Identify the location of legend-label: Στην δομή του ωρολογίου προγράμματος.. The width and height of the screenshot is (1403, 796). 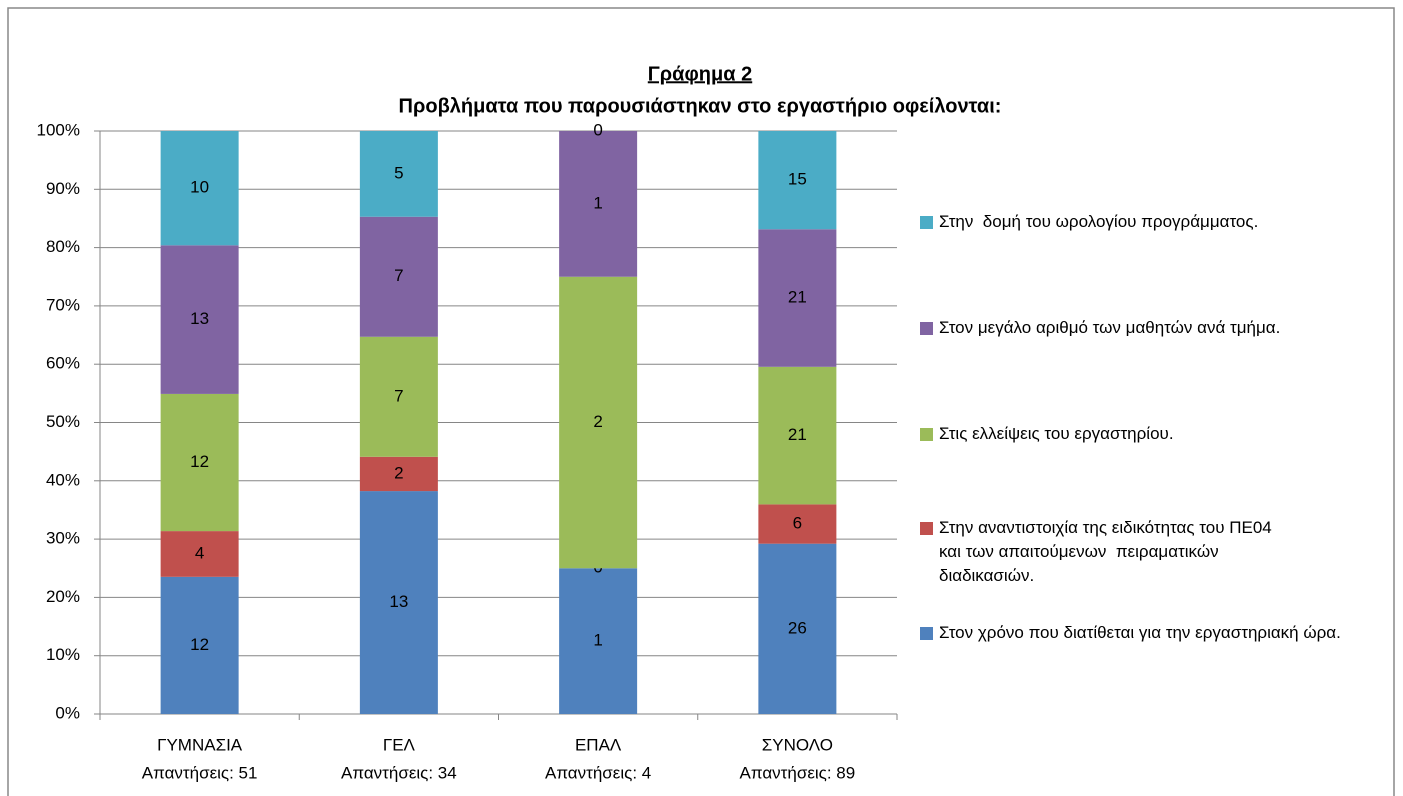
(1099, 221).